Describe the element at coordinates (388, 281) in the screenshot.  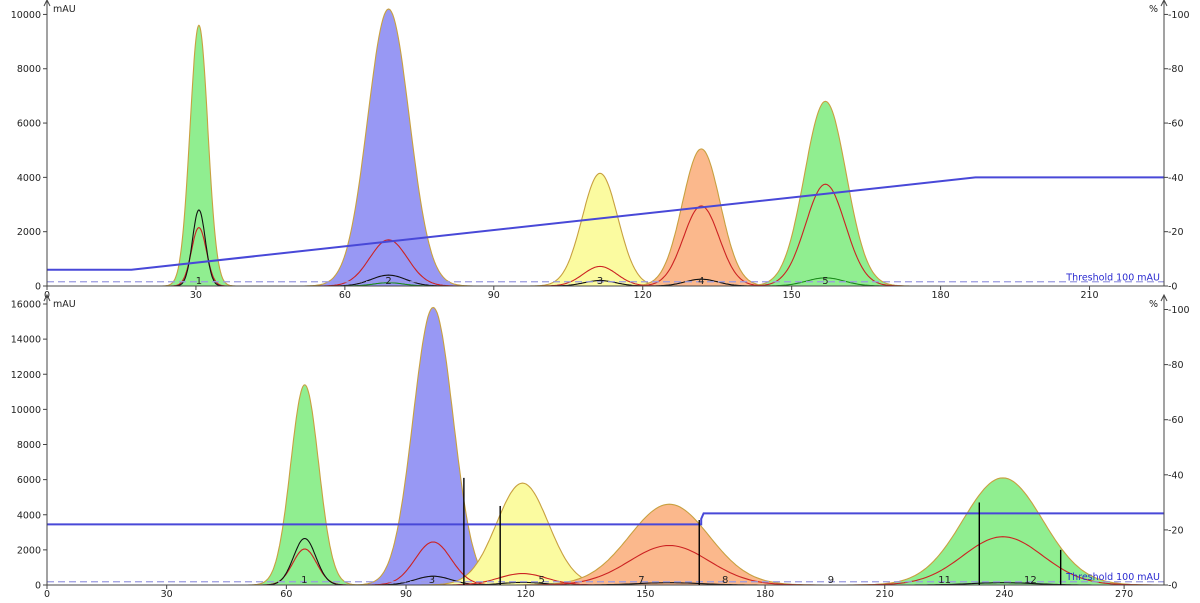
I see `fraction-label: 2` at that location.